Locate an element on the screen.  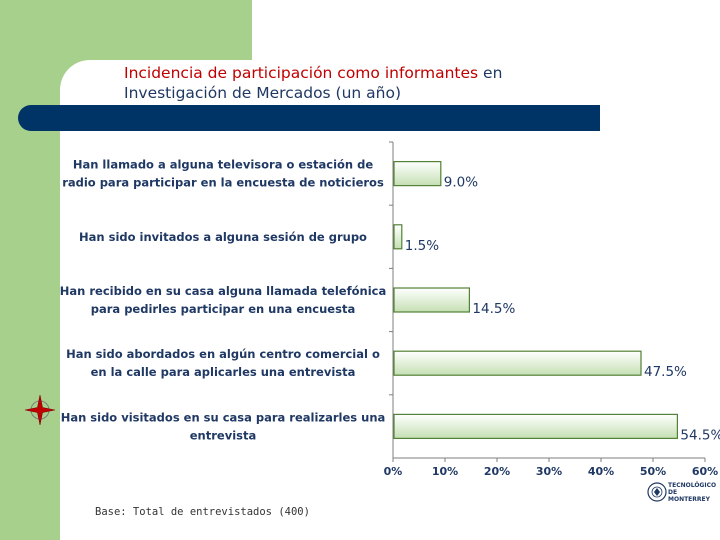
bar-value-label: 14.5% is located at coordinates (493, 309).